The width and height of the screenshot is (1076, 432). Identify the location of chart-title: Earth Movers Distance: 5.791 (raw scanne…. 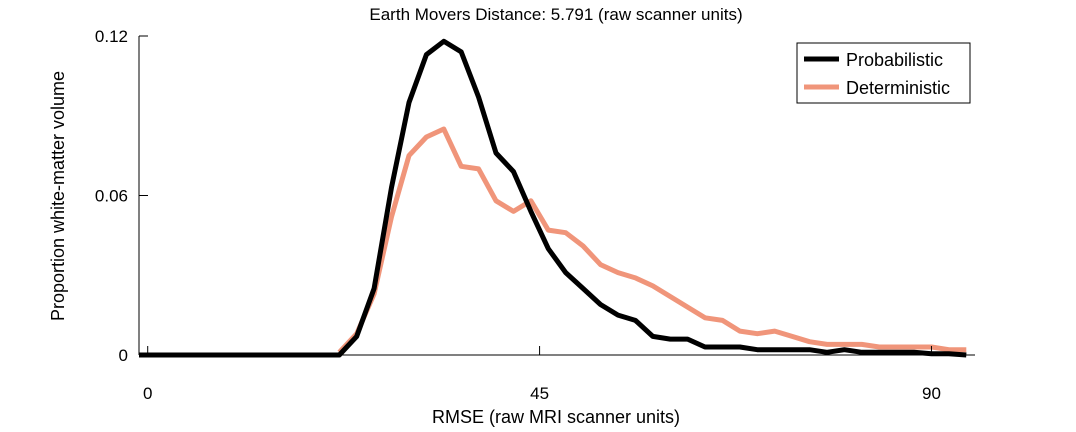
(555, 14).